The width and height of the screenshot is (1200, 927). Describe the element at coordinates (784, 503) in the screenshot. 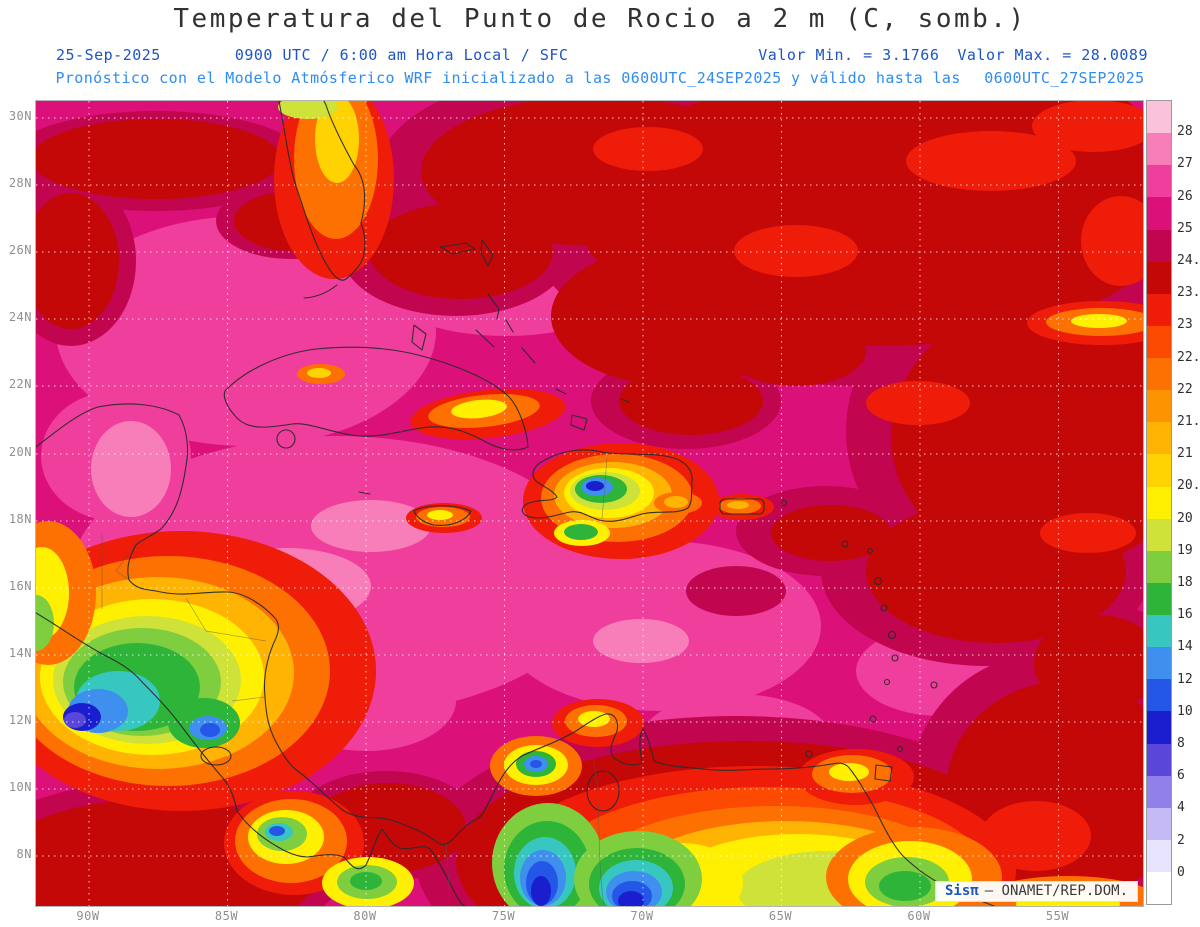

I see `virgin-islands` at that location.